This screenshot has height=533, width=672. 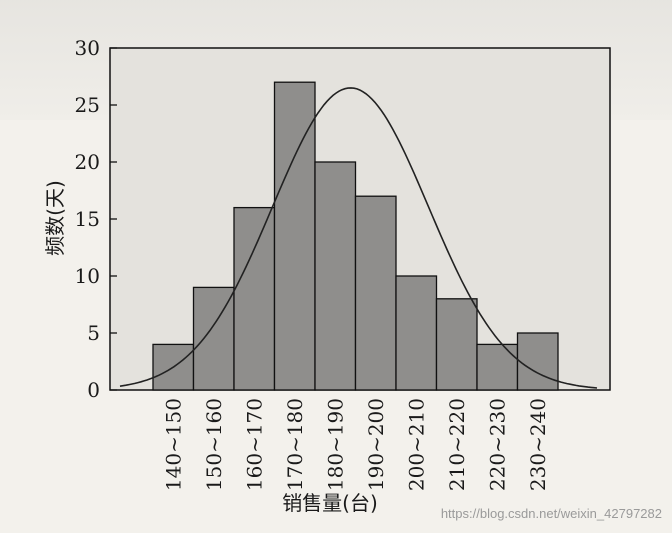 What do you see at coordinates (457, 444) in the screenshot?
I see `x-tick-label-210~220: 210~220` at bounding box center [457, 444].